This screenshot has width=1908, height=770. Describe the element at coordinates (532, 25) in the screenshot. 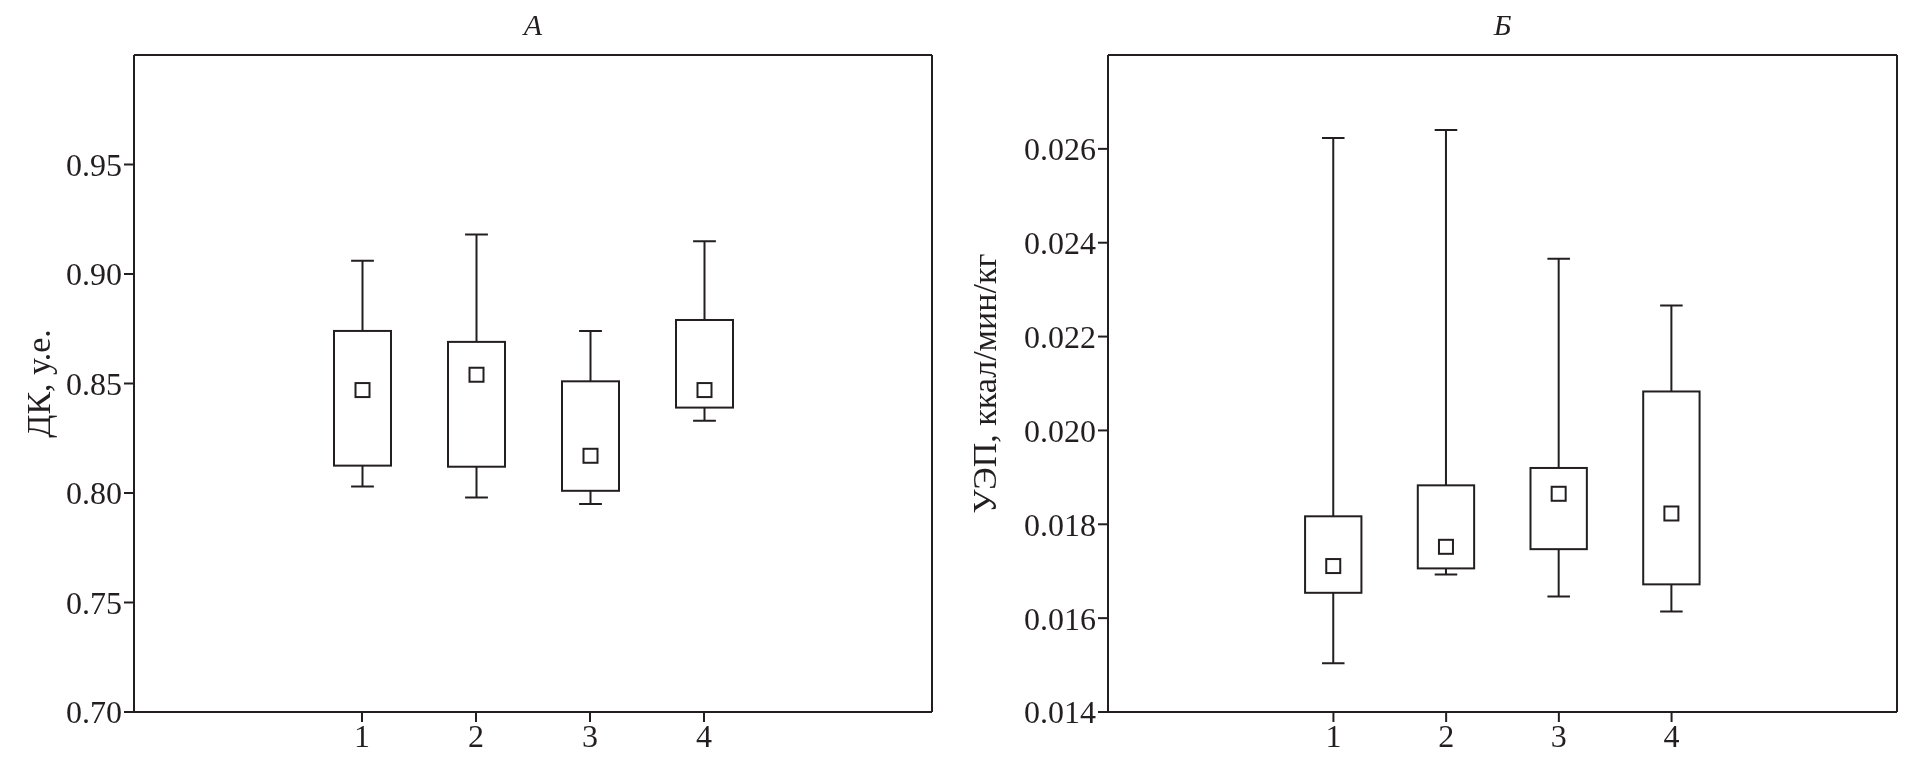

I see `chart-title: А` at that location.